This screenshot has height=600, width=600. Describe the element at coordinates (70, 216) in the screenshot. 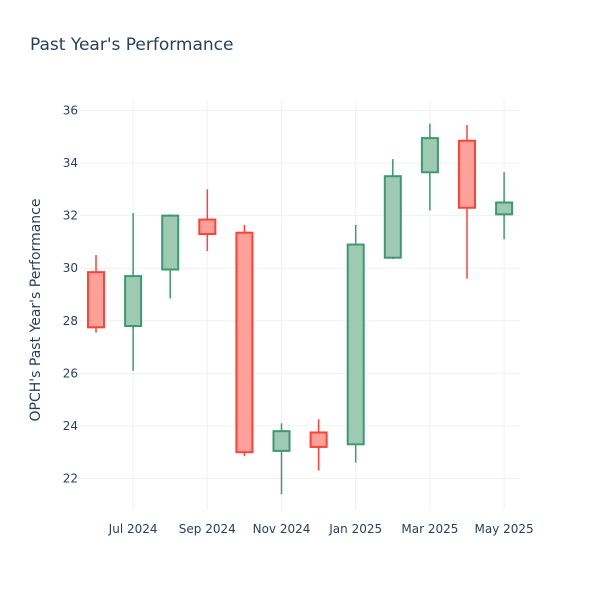

I see `y-tick-label: 32` at that location.